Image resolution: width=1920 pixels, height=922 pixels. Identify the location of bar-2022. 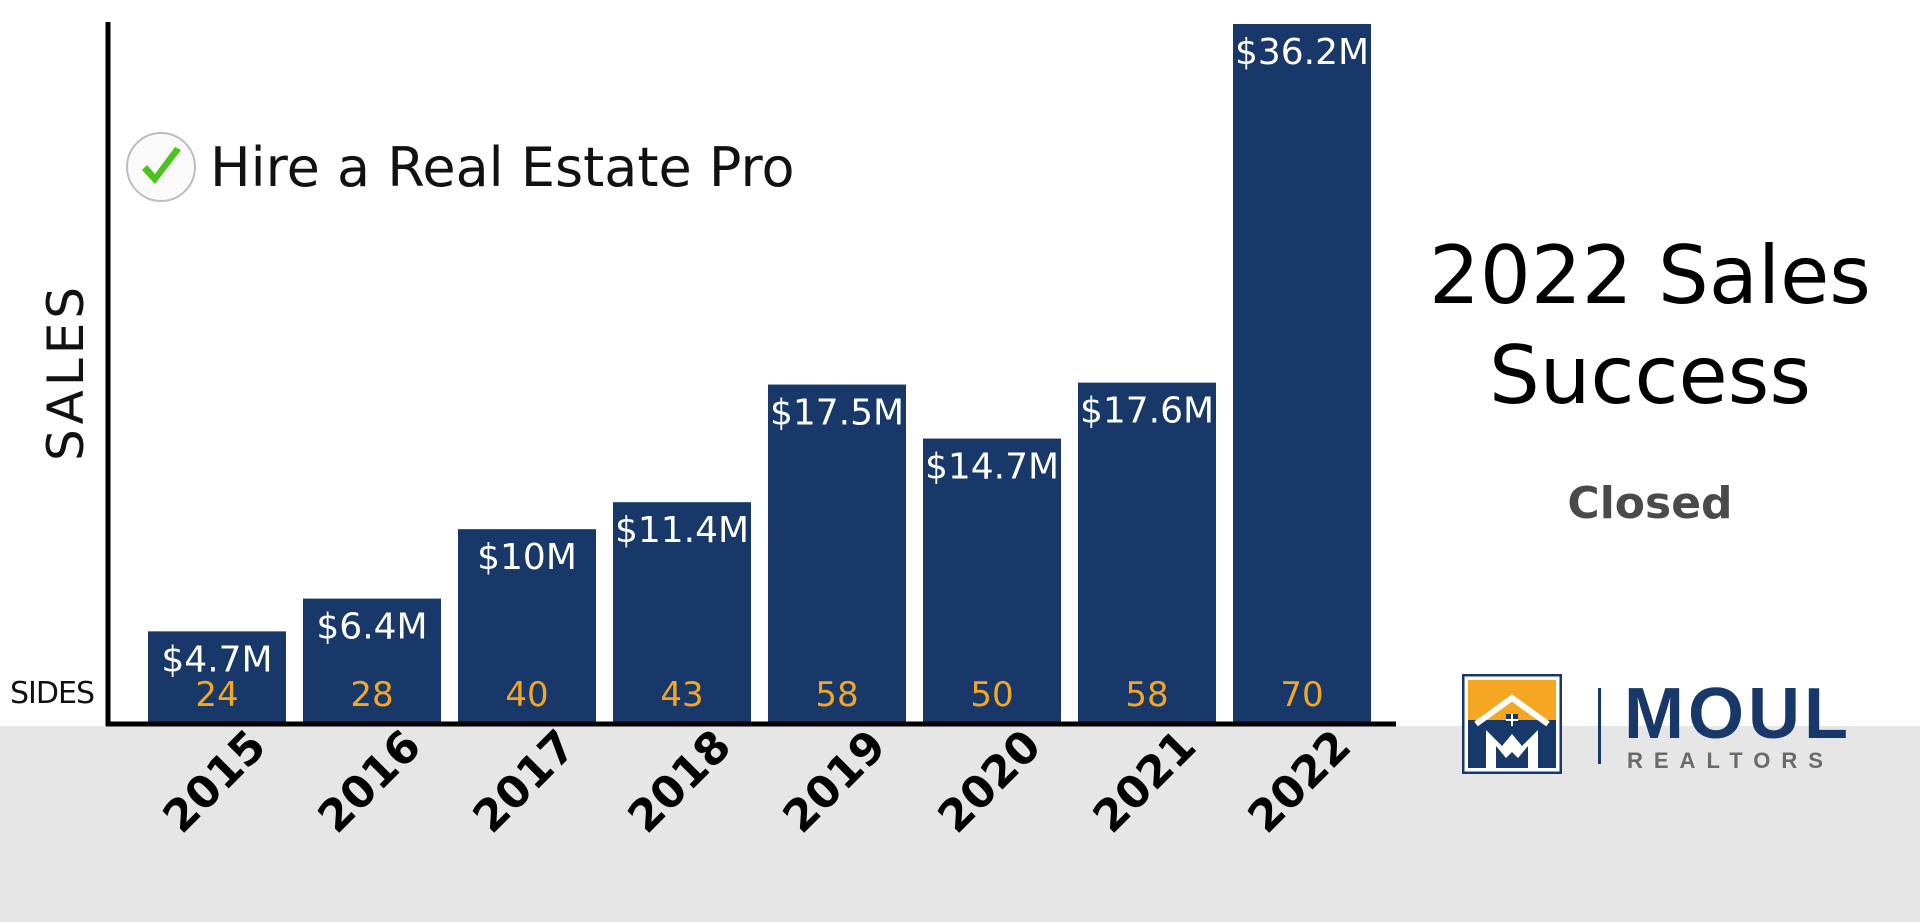
(1302, 373).